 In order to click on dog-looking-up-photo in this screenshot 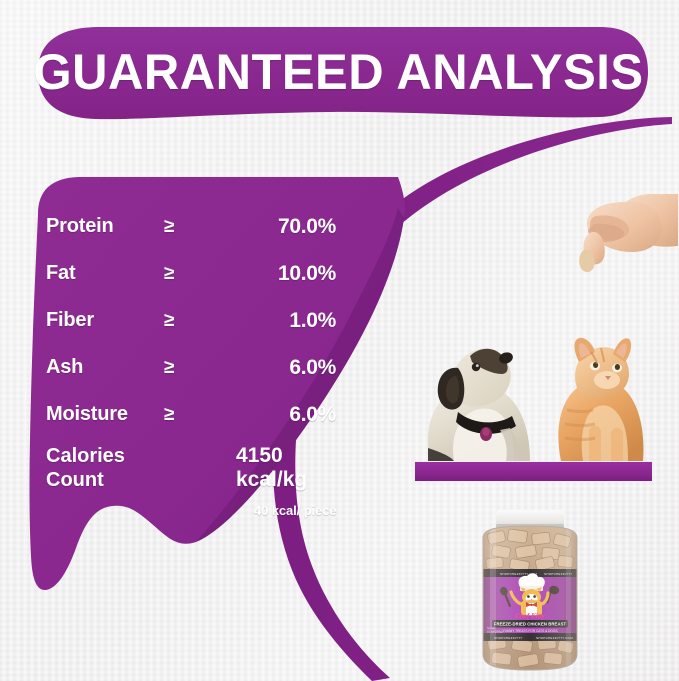, I will do `click(478, 404)`.